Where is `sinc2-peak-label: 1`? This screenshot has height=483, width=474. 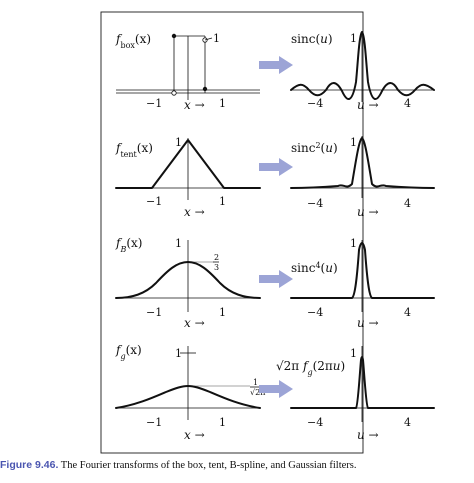 sinc2-peak-label: 1 is located at coordinates (353, 142).